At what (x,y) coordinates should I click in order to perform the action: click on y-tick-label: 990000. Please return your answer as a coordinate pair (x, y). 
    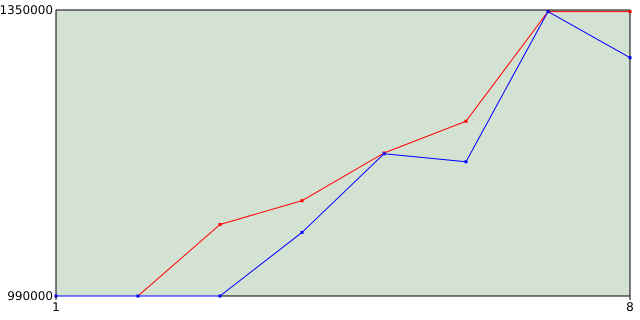
    Looking at the image, I should click on (30, 296).